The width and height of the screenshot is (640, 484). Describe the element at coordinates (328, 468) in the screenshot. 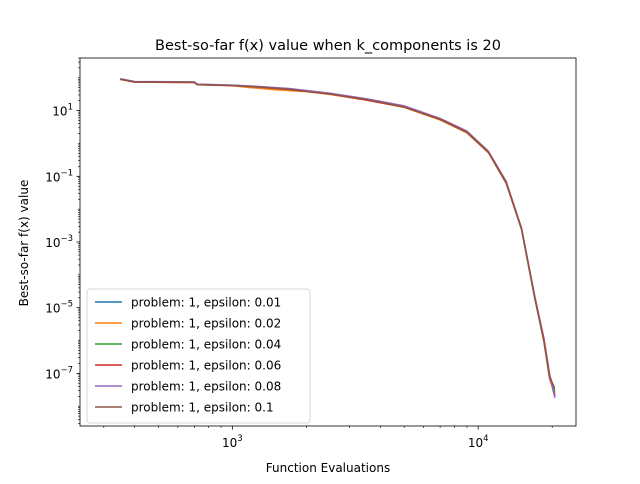

I see `x-axis-label: Function Evaluations` at that location.